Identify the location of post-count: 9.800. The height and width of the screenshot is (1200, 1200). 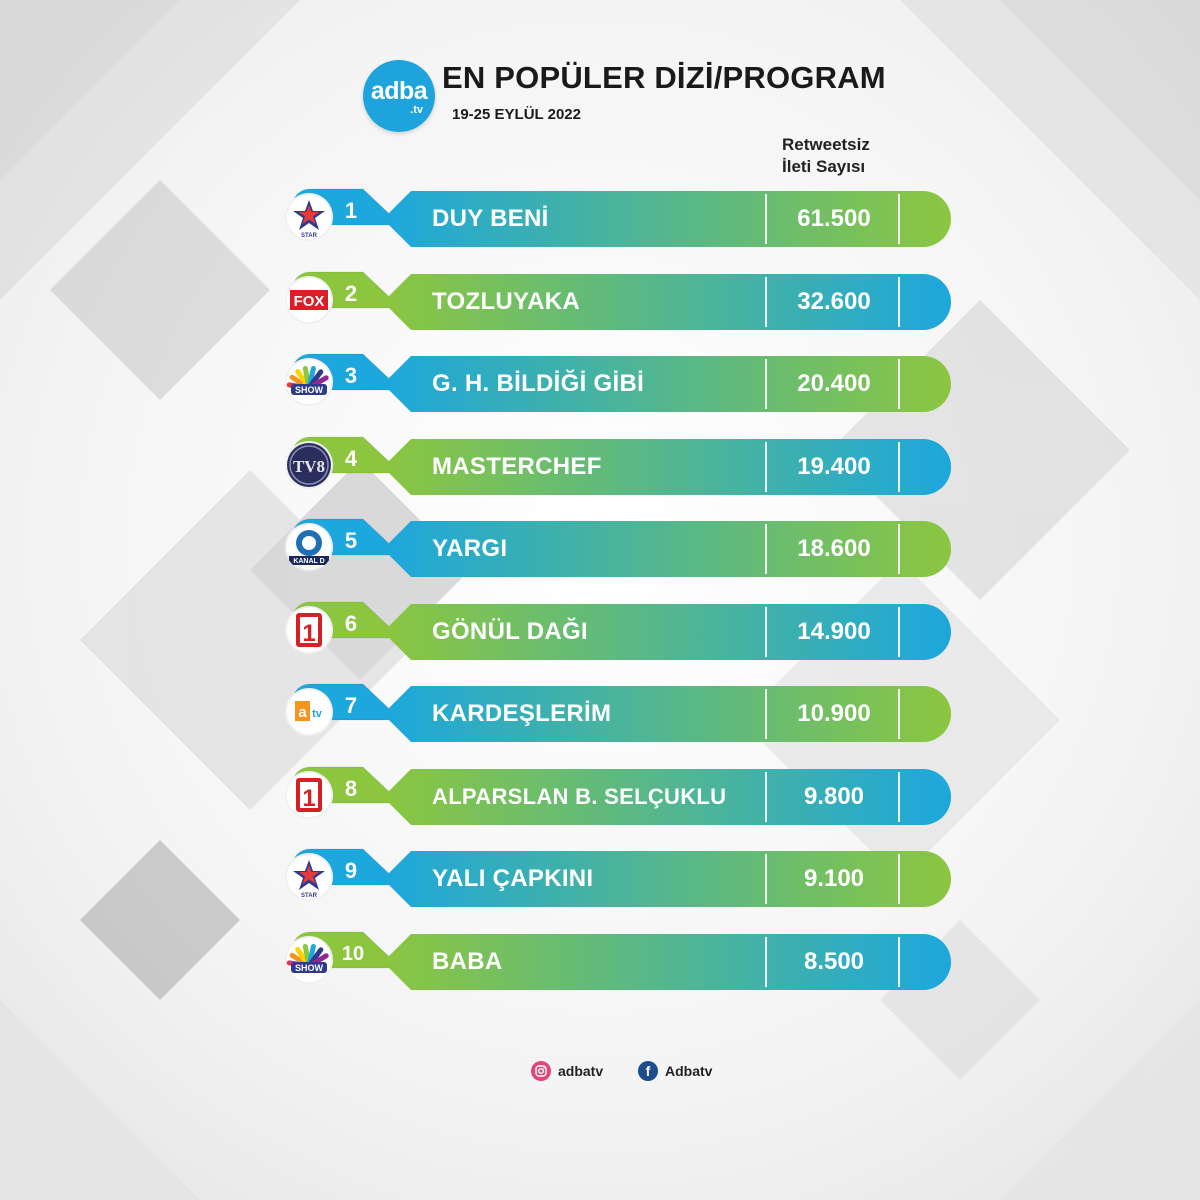
(834, 796).